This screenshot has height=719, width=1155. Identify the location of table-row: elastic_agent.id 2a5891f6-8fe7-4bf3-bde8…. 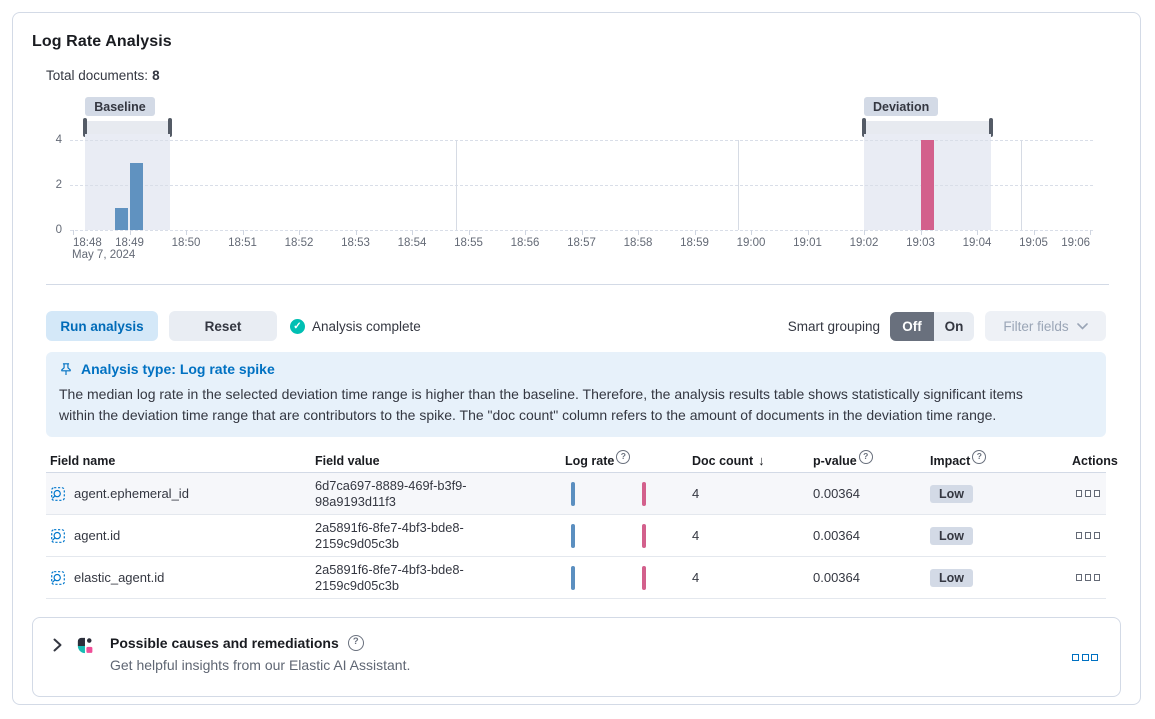
(576, 578).